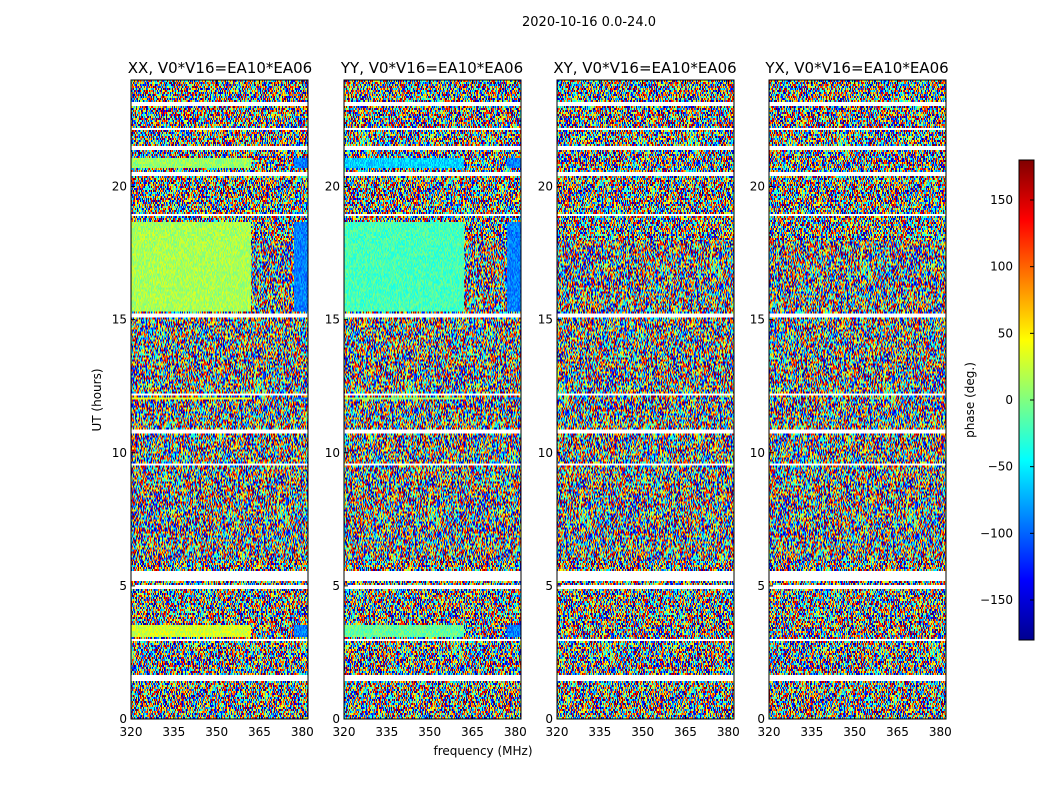 The width and height of the screenshot is (1050, 800). Describe the element at coordinates (1000, 467) in the screenshot. I see `colorbar-tick-label: −50` at that location.